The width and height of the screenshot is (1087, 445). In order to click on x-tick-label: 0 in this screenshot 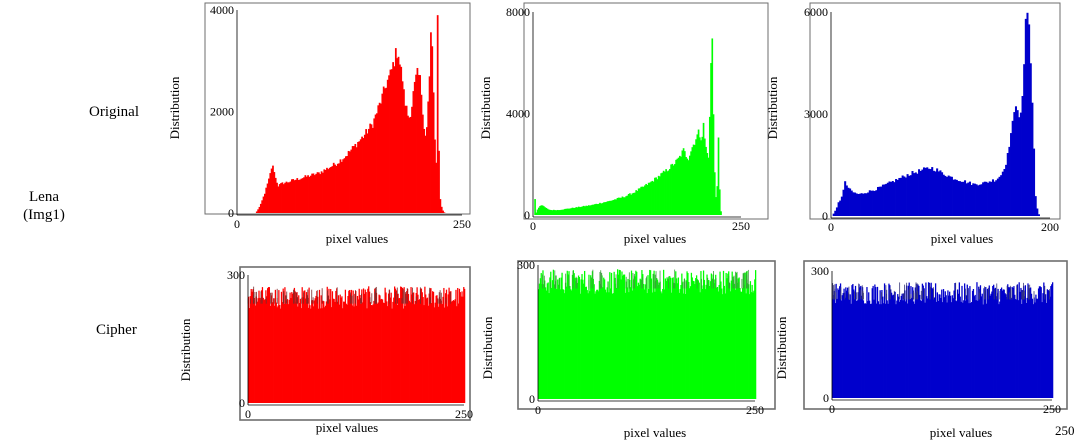, I will do `click(237, 224)`.